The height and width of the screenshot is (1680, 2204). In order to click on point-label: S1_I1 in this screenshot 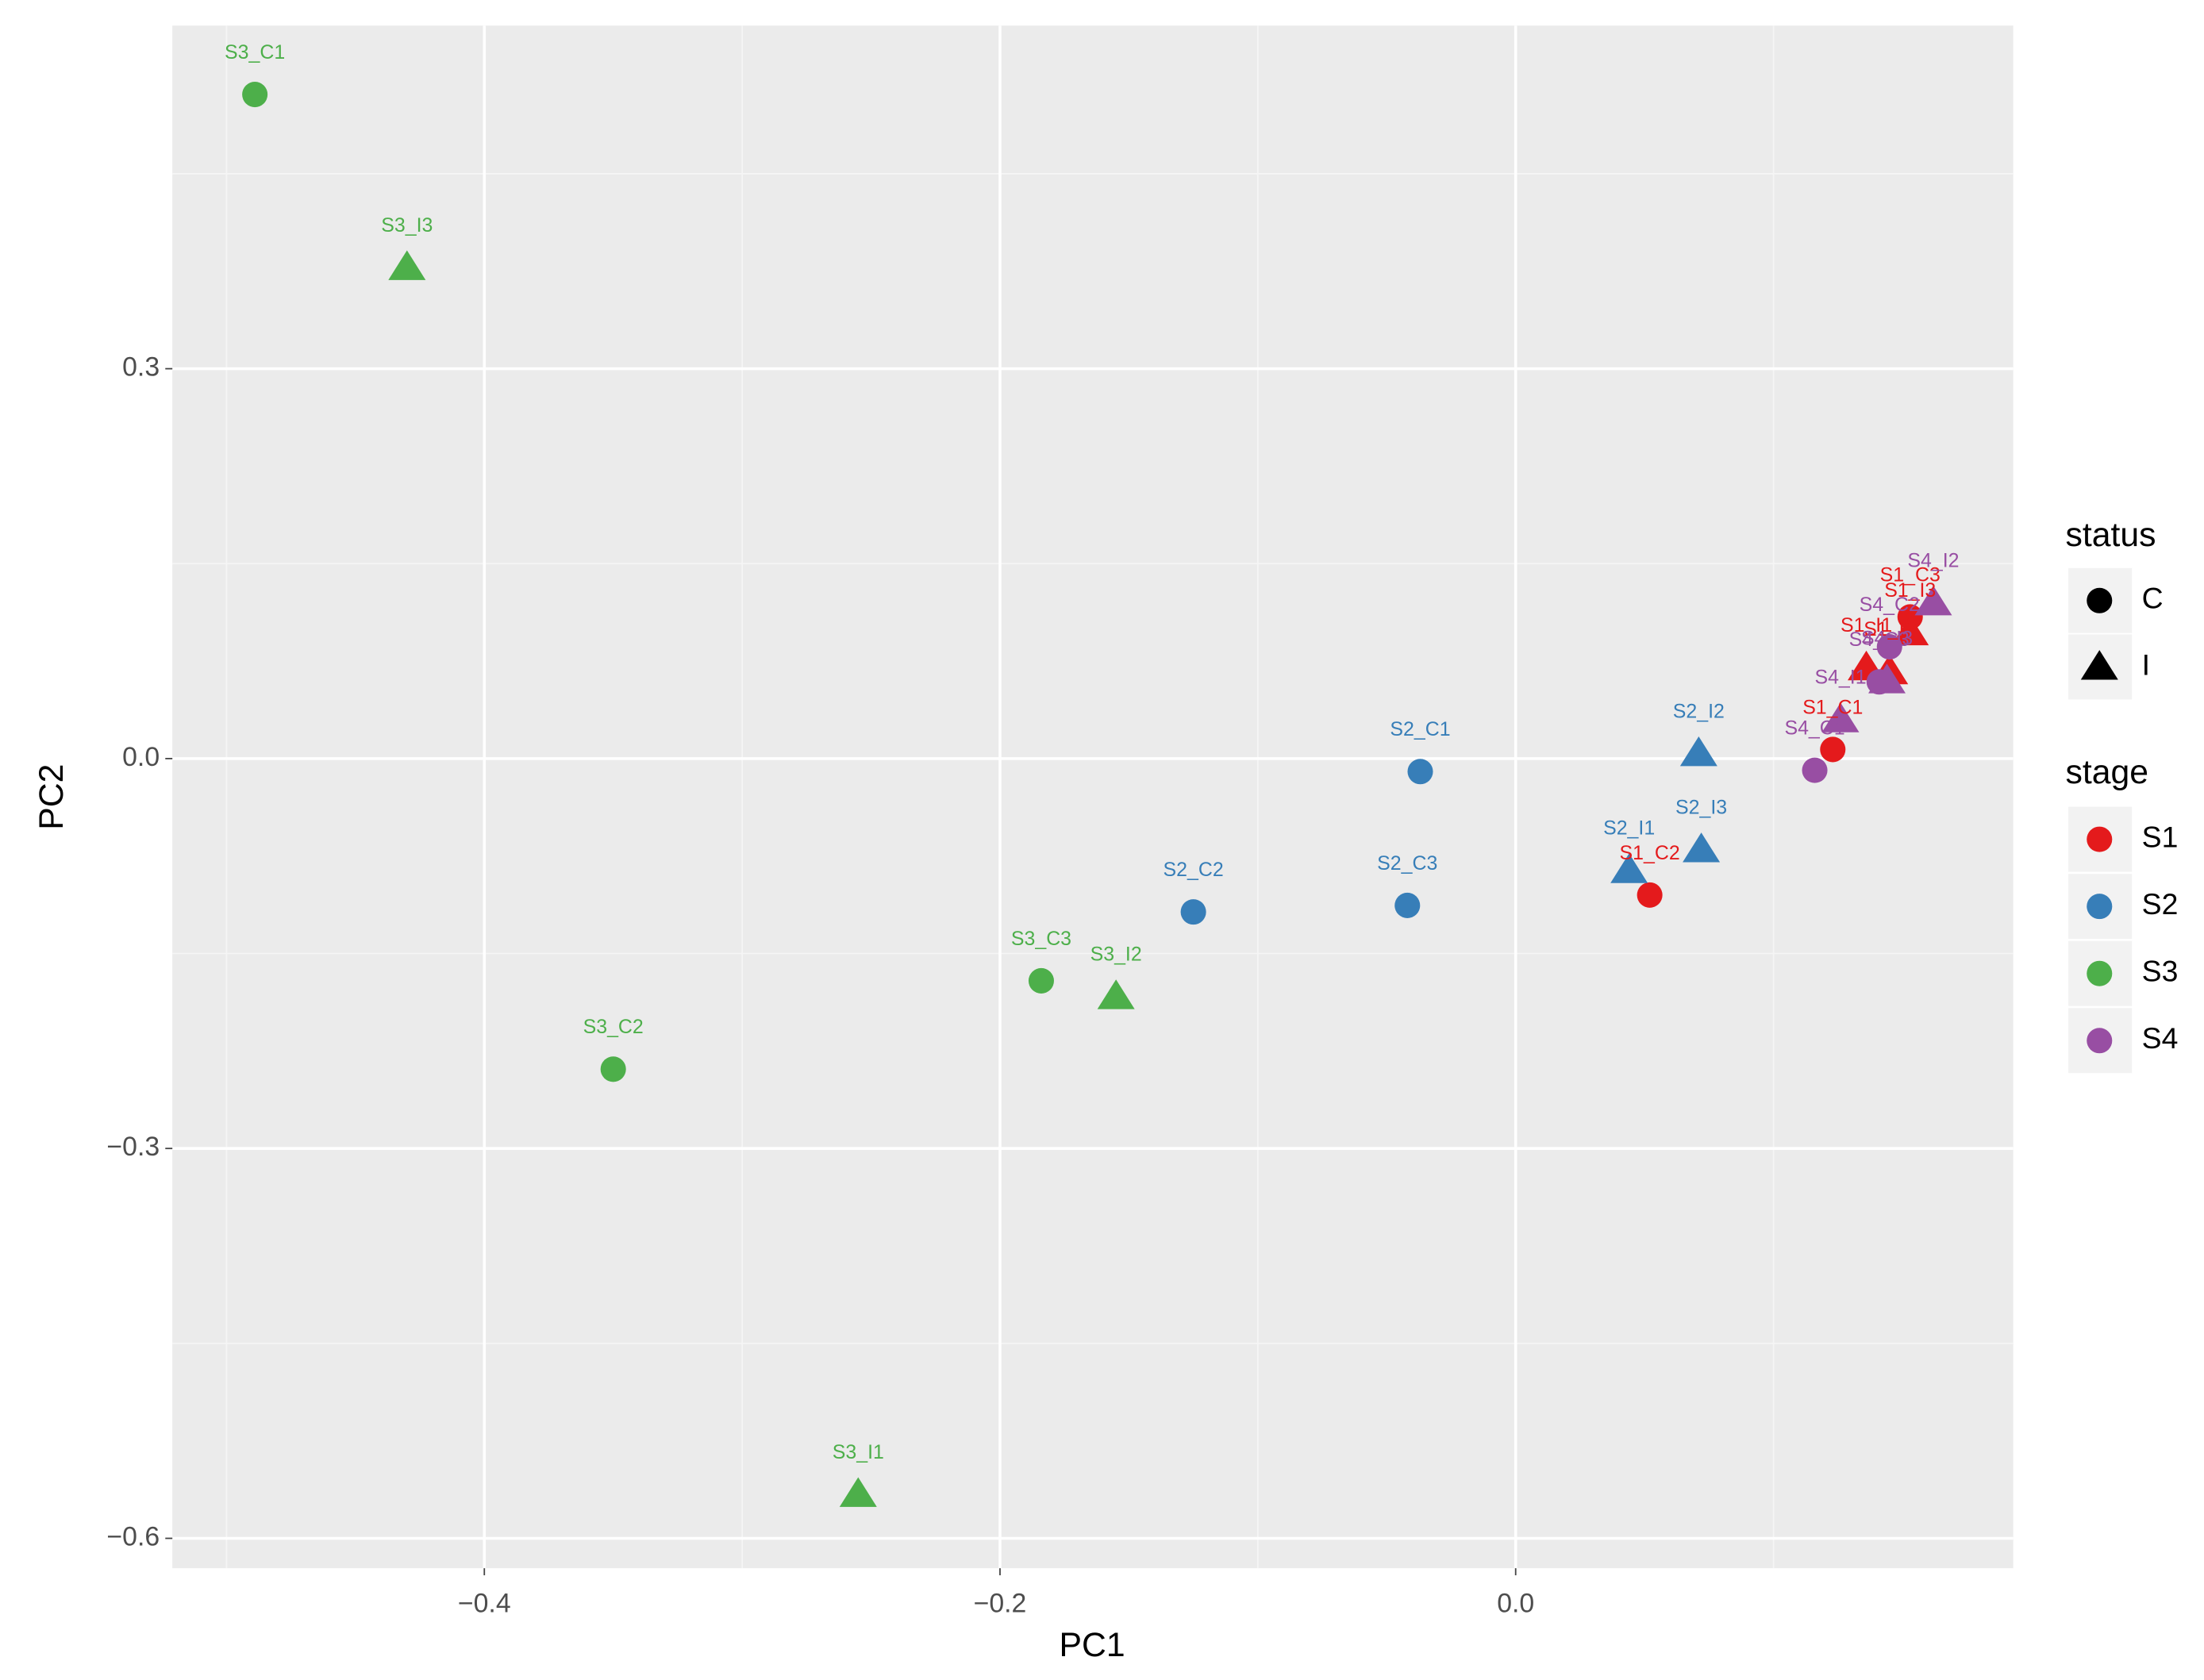, I will do `click(1867, 625)`.